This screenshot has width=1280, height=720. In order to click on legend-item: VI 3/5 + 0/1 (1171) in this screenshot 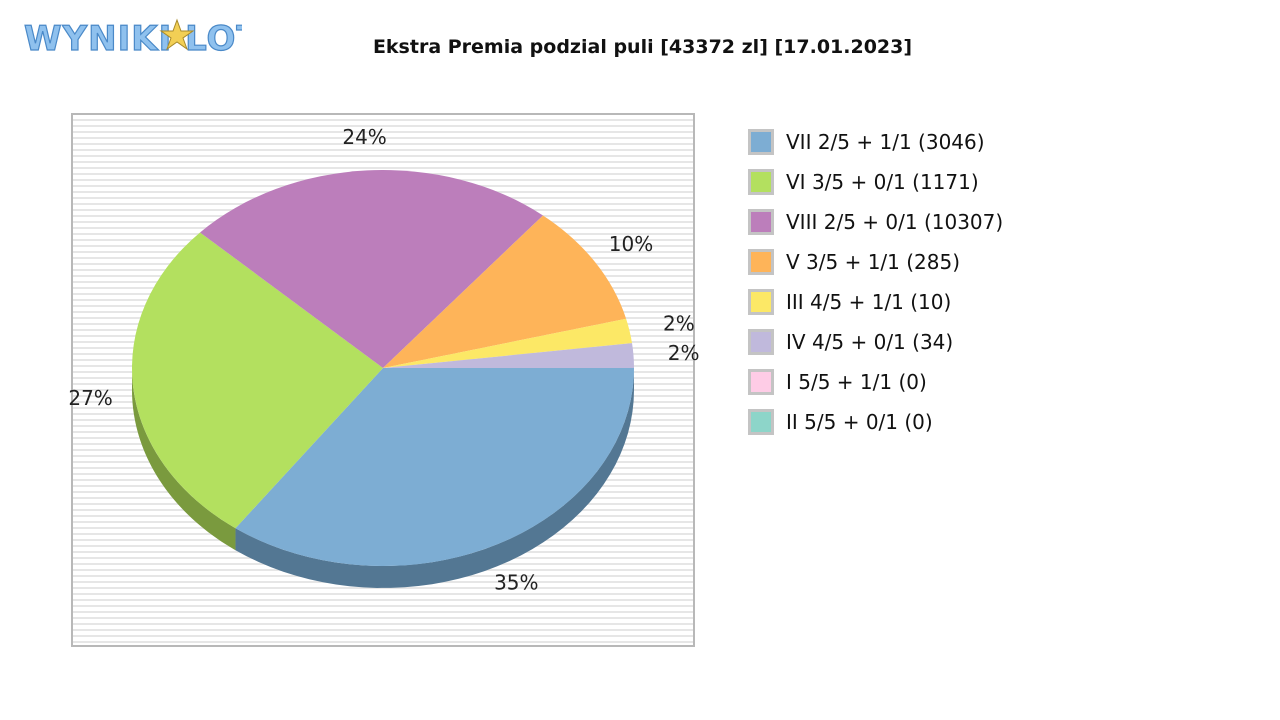, I will do `click(875, 182)`.